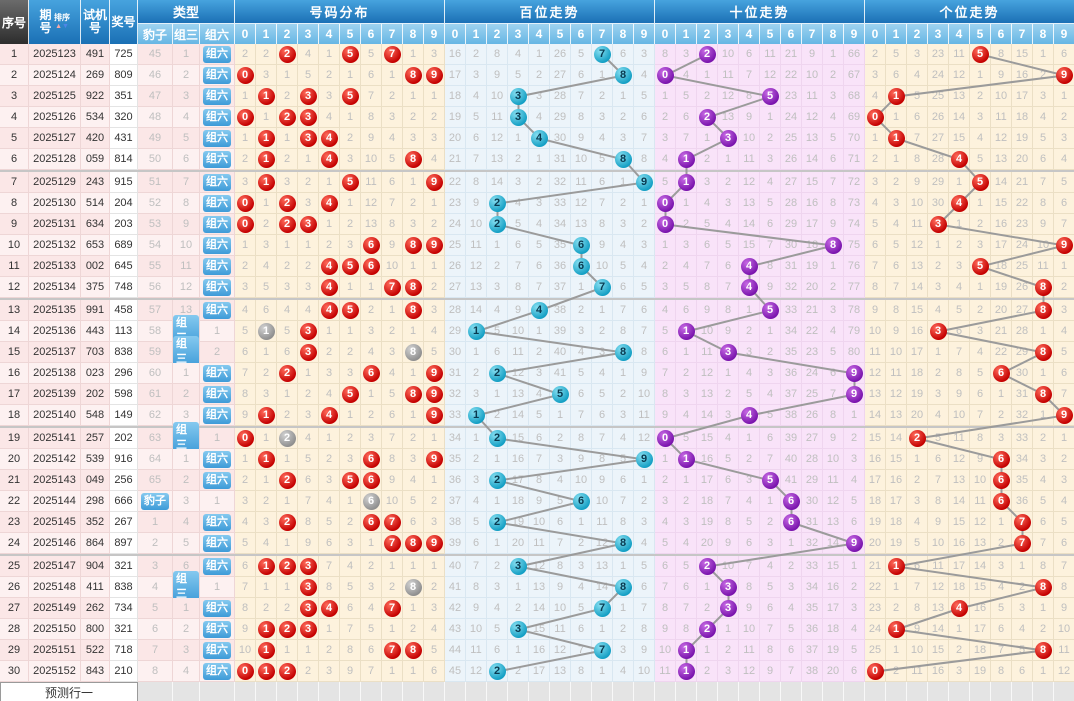 The height and width of the screenshot is (701, 1074). Describe the element at coordinates (455, 287) in the screenshot. I see `trend-cell: 27` at that location.